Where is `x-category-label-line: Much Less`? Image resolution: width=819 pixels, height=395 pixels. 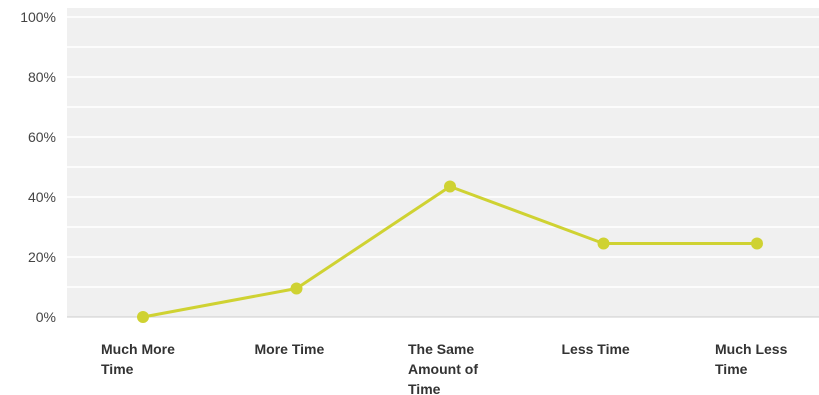
x-category-label-line: Much Less is located at coordinates (751, 349).